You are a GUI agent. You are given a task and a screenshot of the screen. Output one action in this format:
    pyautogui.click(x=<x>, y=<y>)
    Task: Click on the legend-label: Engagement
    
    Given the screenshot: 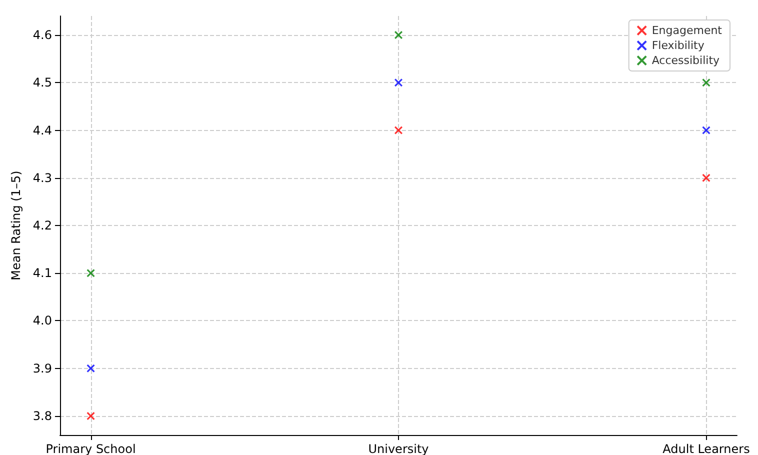 What is the action you would take?
    pyautogui.click(x=687, y=30)
    